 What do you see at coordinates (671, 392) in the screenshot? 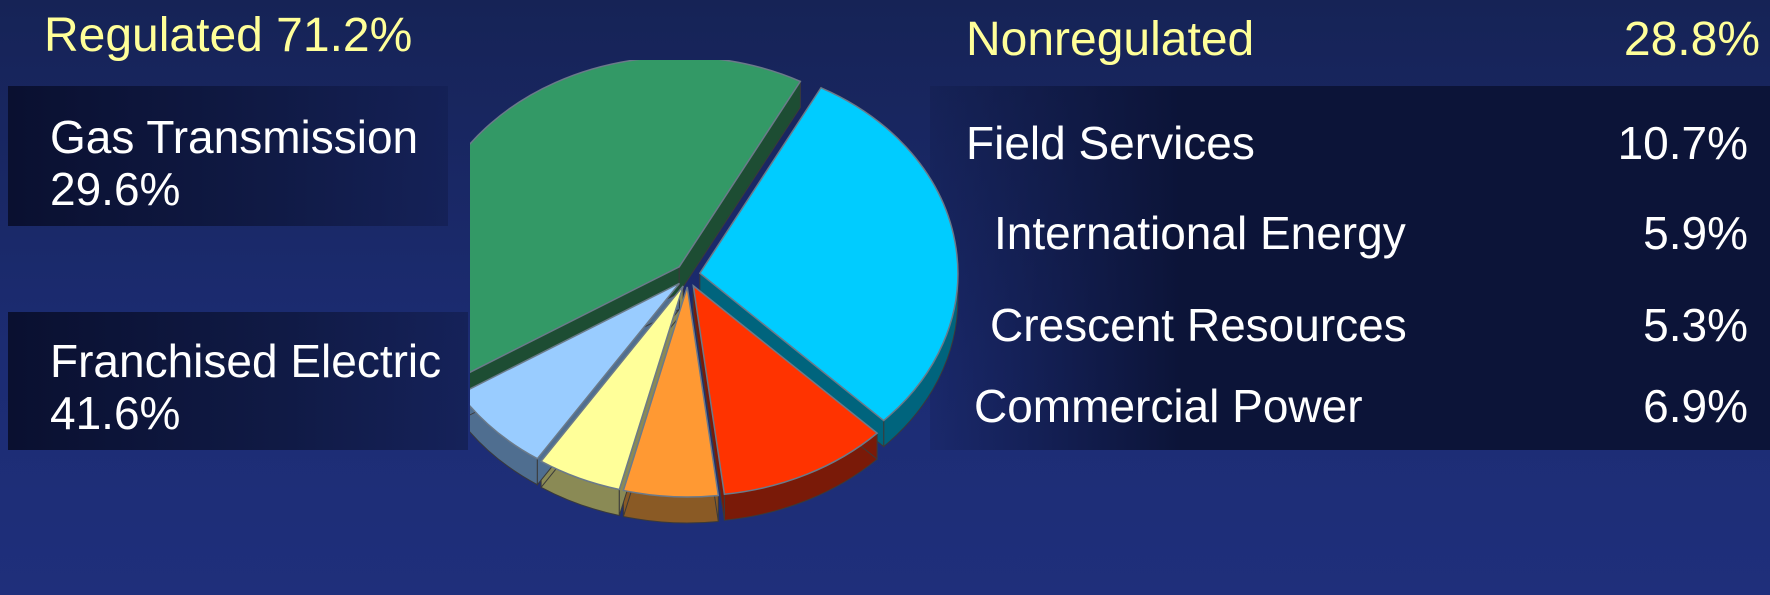
I see `pie-slice-international-energy` at bounding box center [671, 392].